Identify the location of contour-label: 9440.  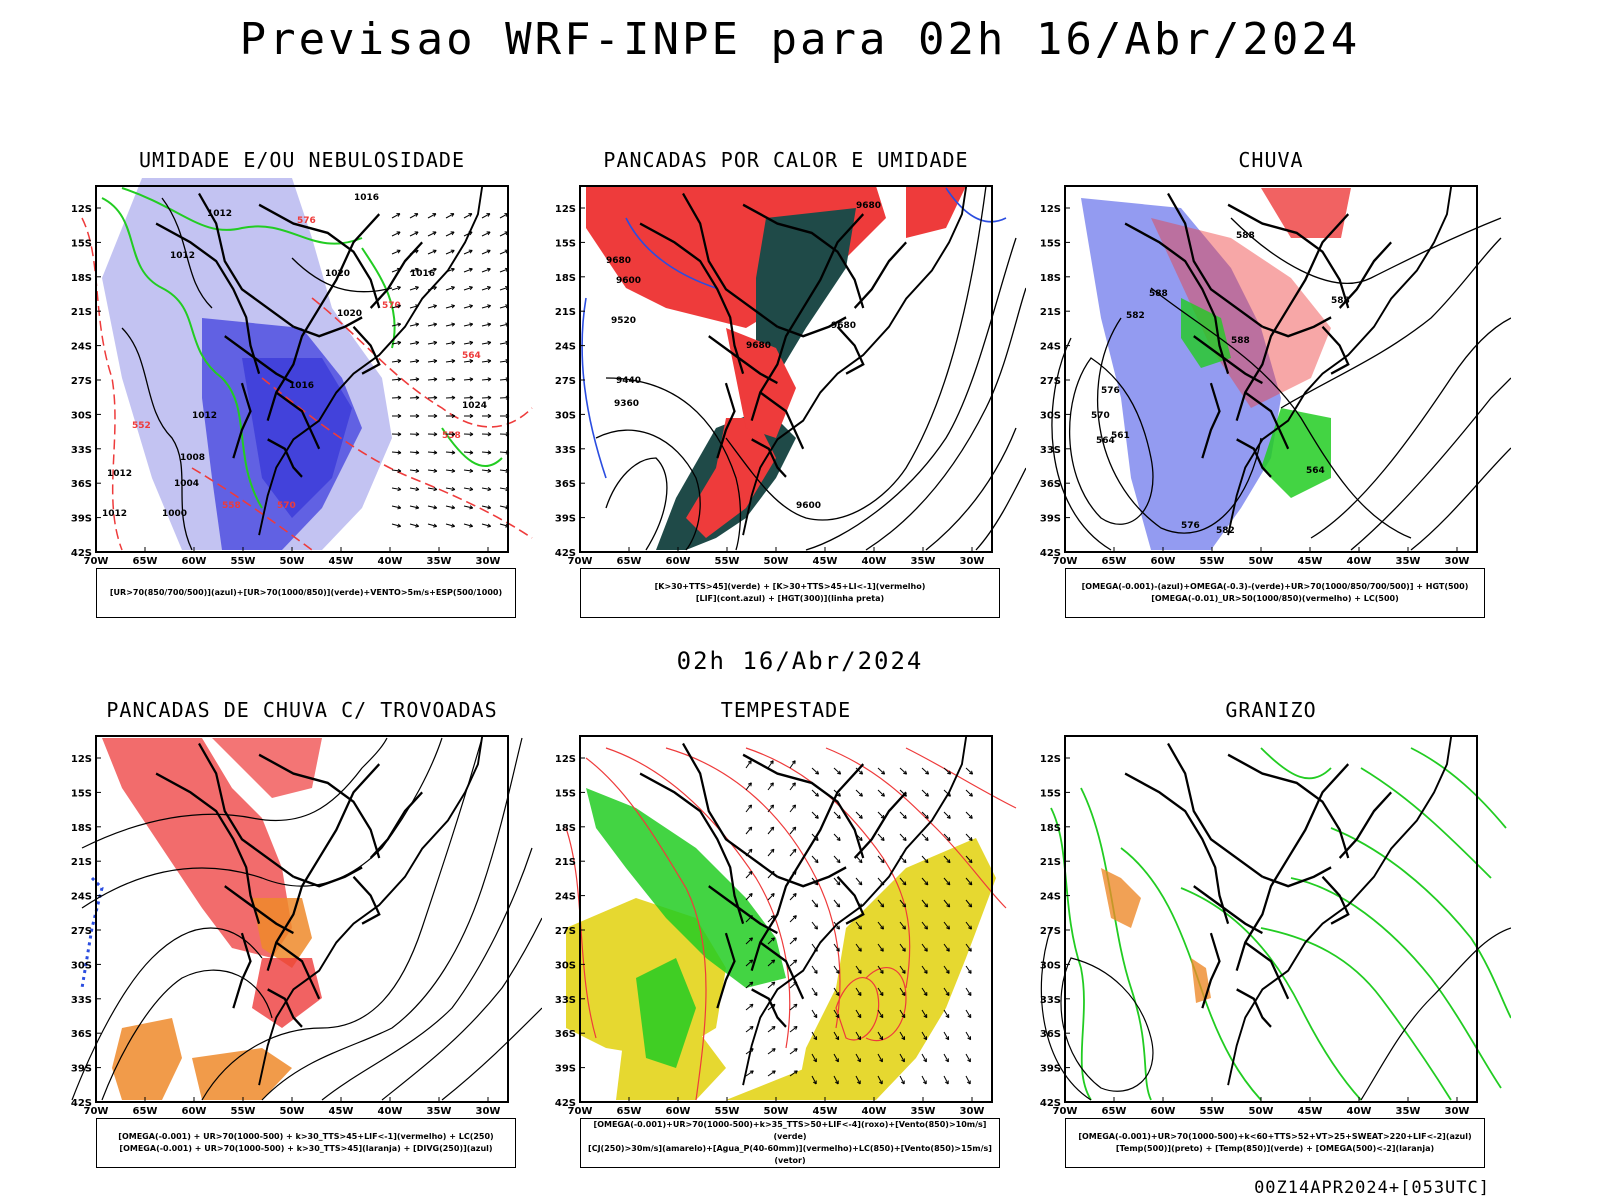
(628, 381).